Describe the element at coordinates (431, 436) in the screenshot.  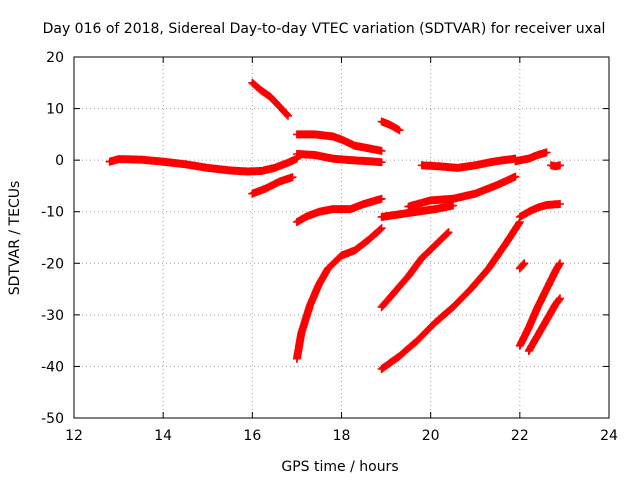
I see `x-tick-label: 20` at that location.